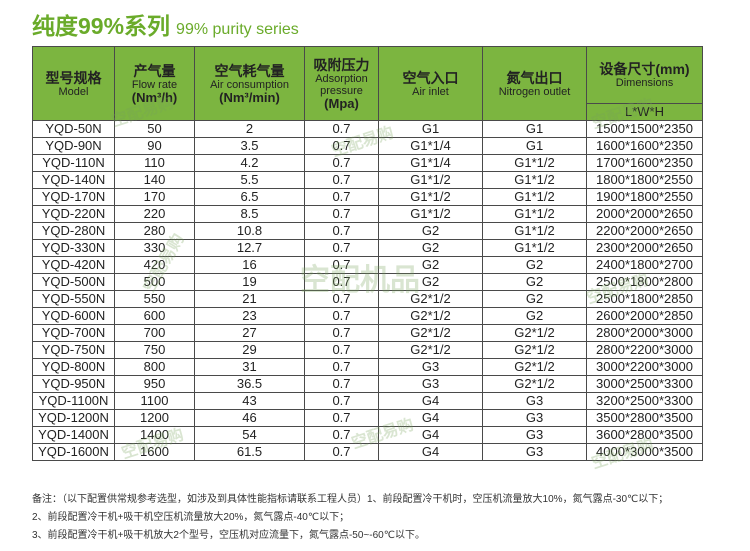 The height and width of the screenshot is (551, 750). Describe the element at coordinates (644, 146) in the screenshot. I see `cell-dimensions: 1600*1600*2350` at that location.